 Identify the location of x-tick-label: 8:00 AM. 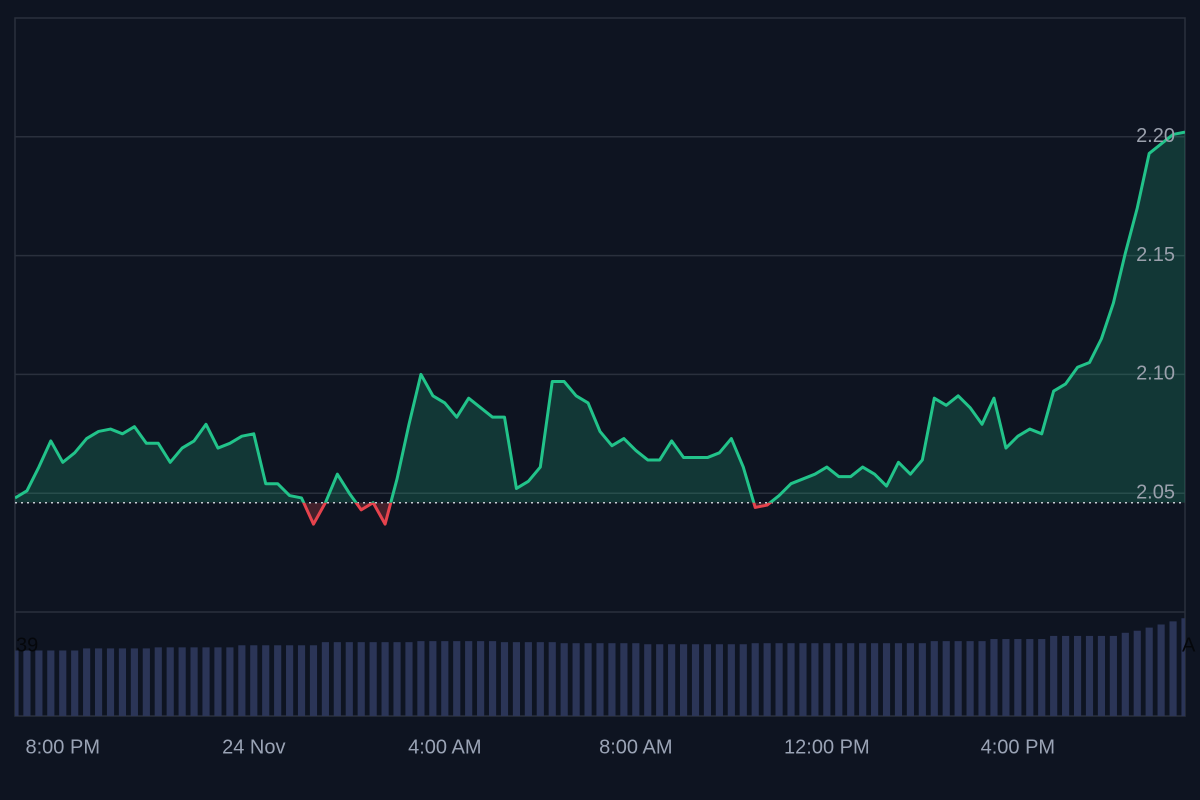
(635, 747).